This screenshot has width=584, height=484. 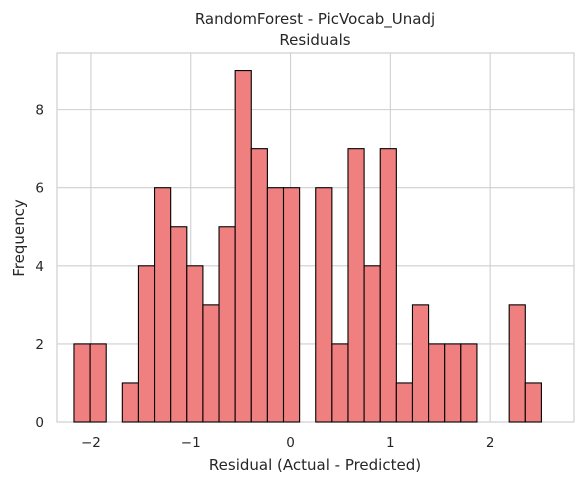 I want to click on x-tick-labels: −2 −1 0 1 2, so click(x=287, y=443).